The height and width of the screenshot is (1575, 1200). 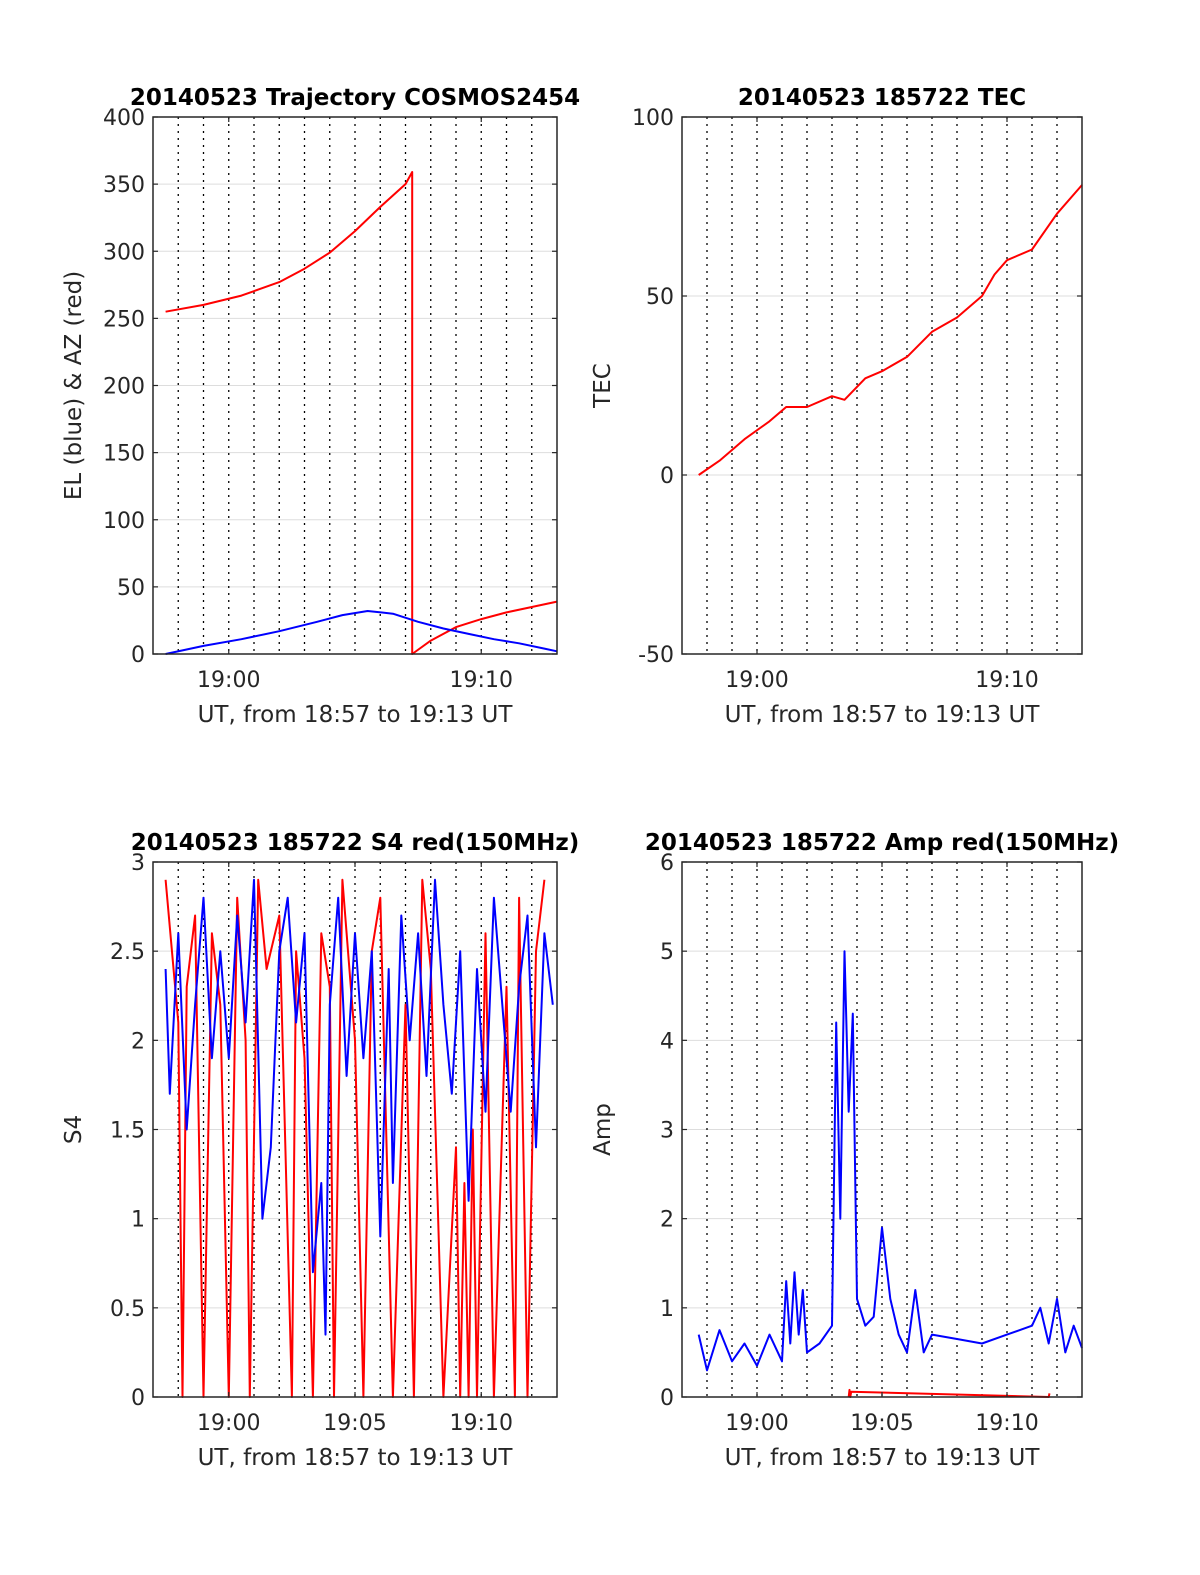 I want to click on y-axis-label: EL (blue) & AZ (red), so click(x=74, y=385).